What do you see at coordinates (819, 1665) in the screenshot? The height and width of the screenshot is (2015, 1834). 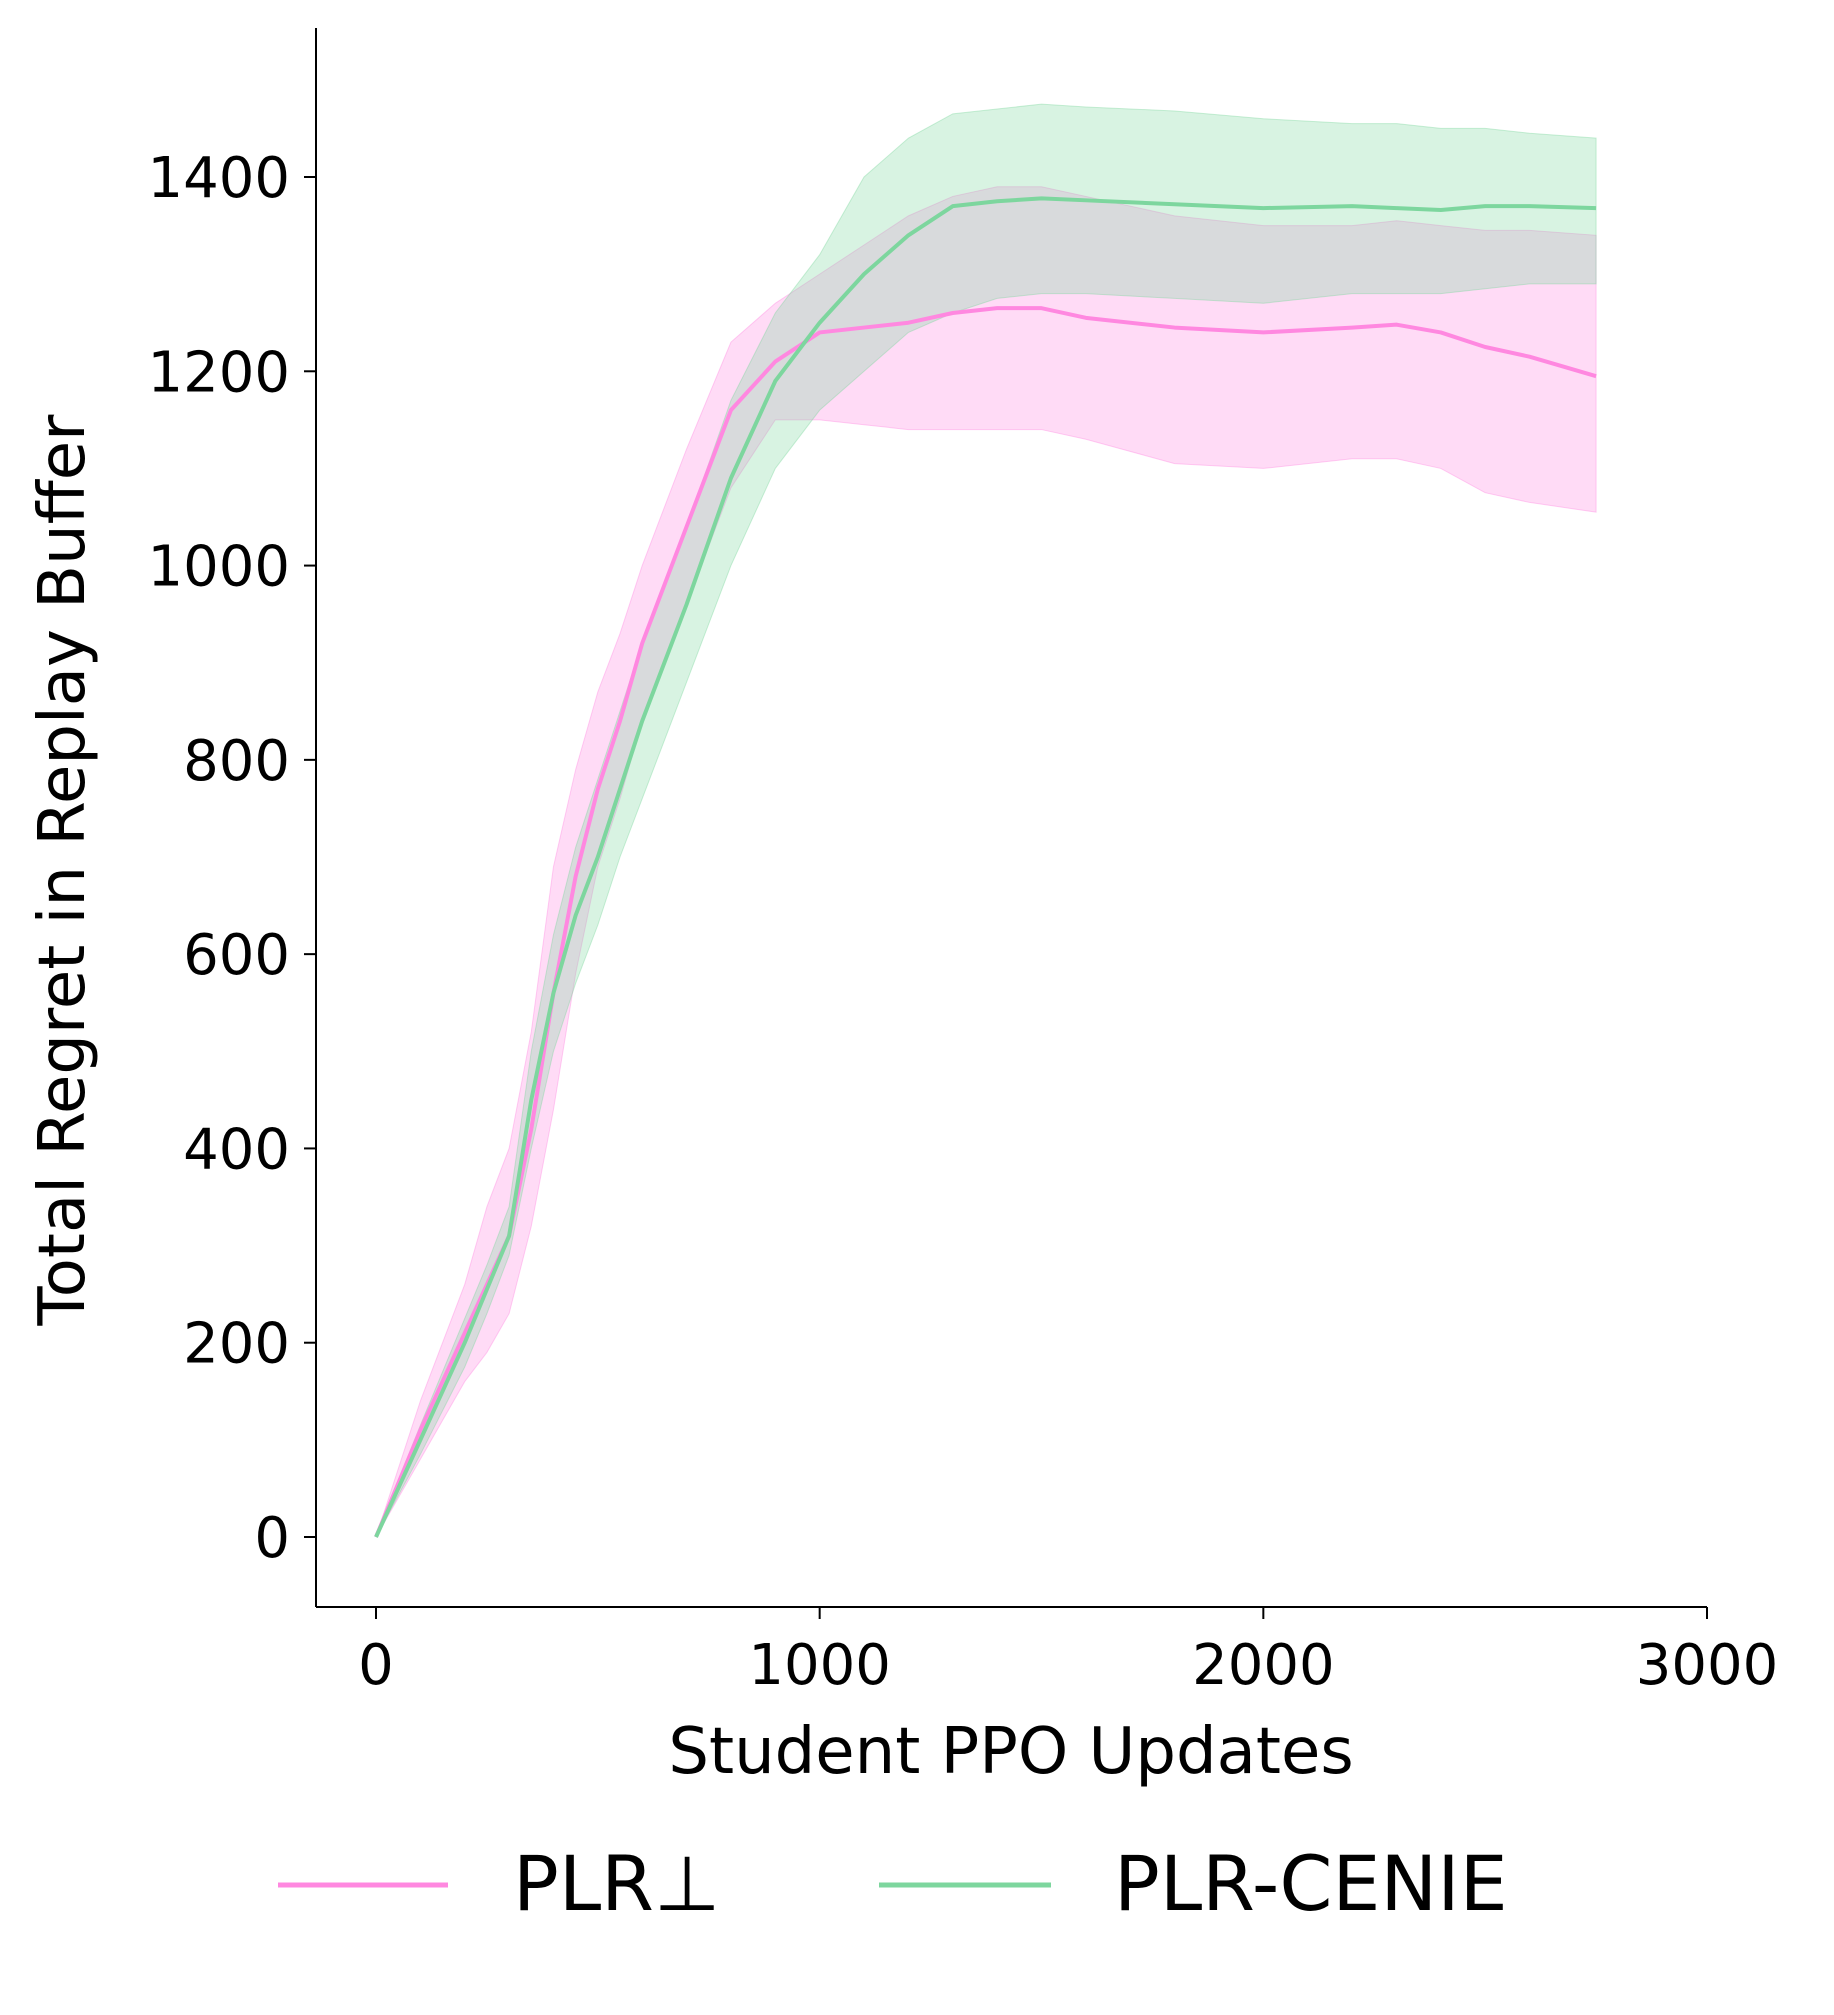 I see `x-tick-label: 1000` at bounding box center [819, 1665].